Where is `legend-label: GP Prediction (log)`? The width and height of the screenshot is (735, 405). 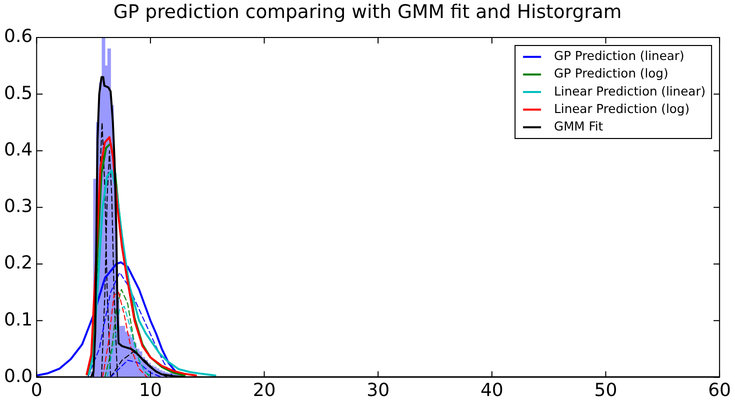
legend-label: GP Prediction (log) is located at coordinates (611, 73).